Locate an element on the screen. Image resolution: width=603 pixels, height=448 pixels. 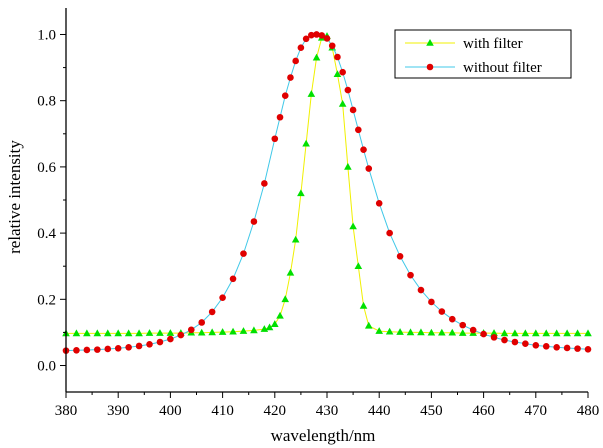
y-tick-label: 0.8 is located at coordinates (46, 102).